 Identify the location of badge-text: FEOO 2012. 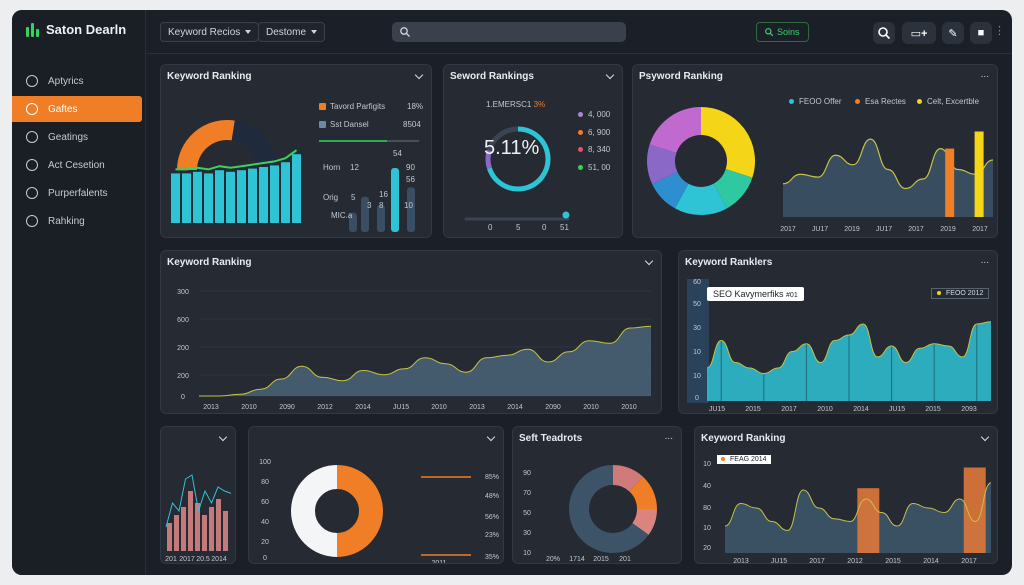
(965, 293).